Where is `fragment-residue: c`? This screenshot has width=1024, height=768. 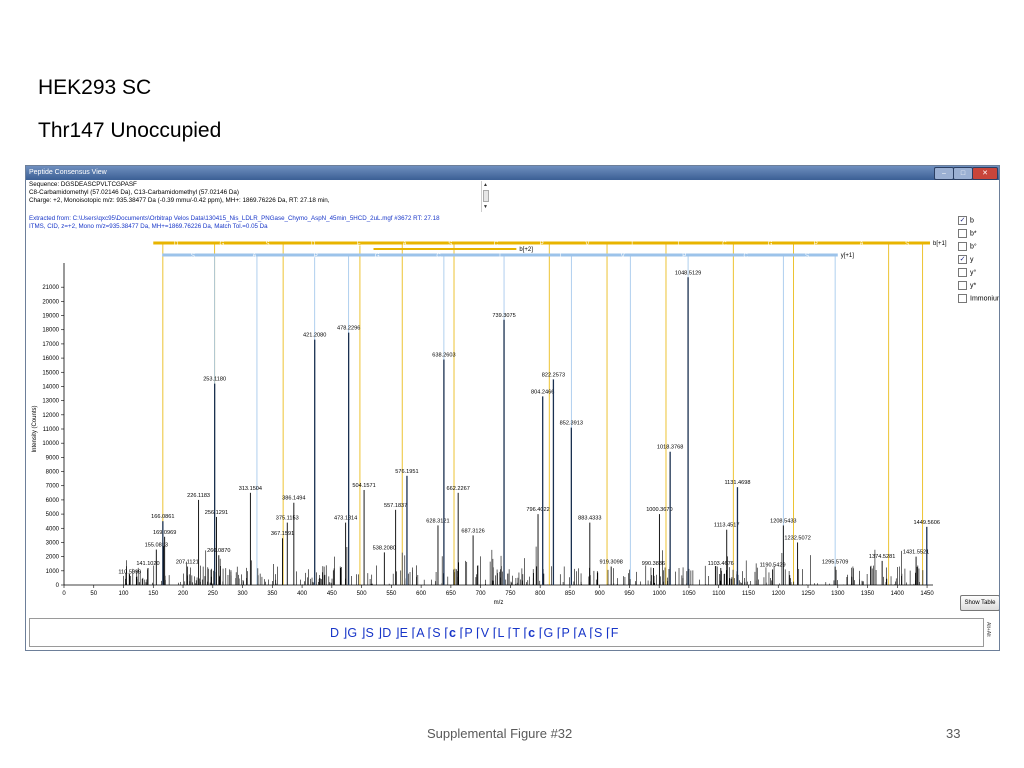 fragment-residue: c is located at coordinates (532, 633).